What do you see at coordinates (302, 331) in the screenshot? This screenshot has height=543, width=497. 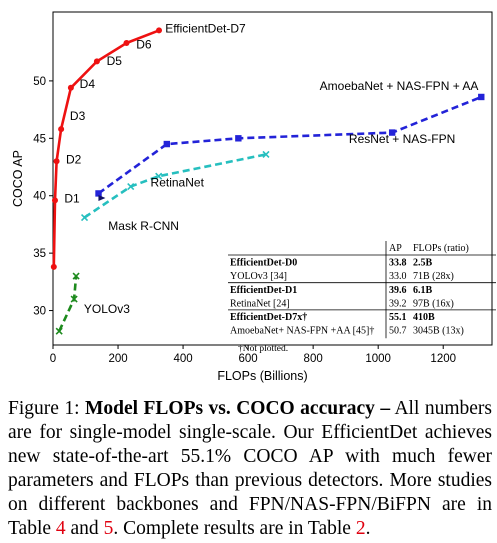 I see `table-cell-model: AmoebaNet+ NAS-FPN +AA [45]†` at bounding box center [302, 331].